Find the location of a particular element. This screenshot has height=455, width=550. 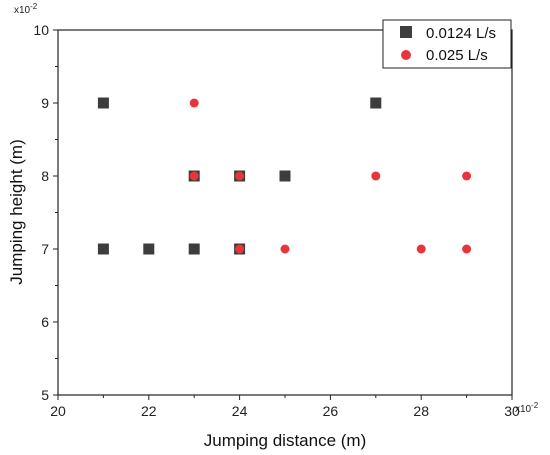

x-axis-title: Jumping distance (m) is located at coordinates (285, 440).